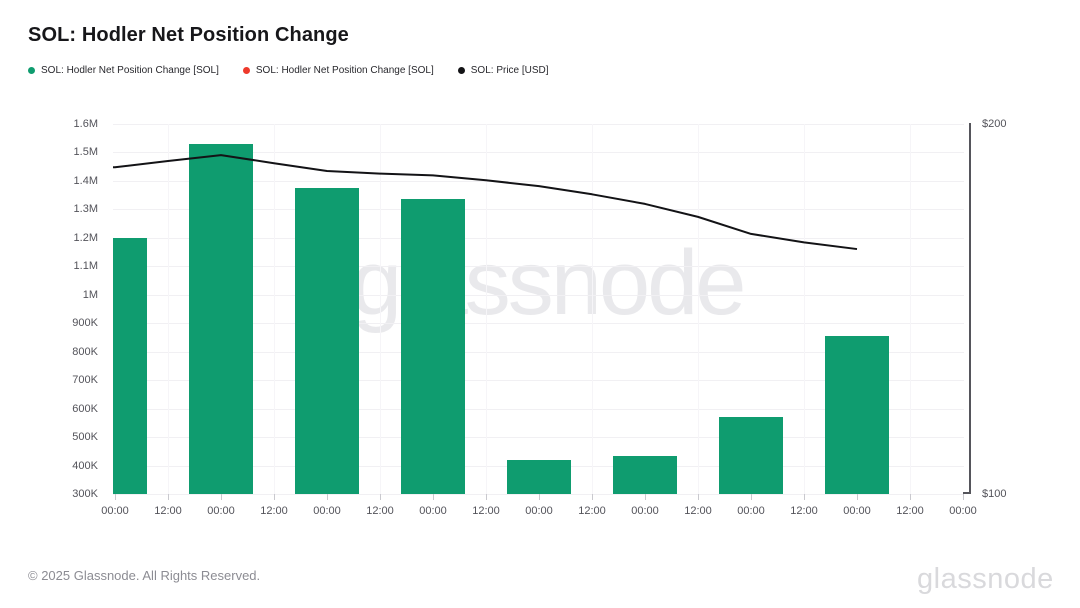  I want to click on y-axis-tick-label: 300K, so click(85, 494).